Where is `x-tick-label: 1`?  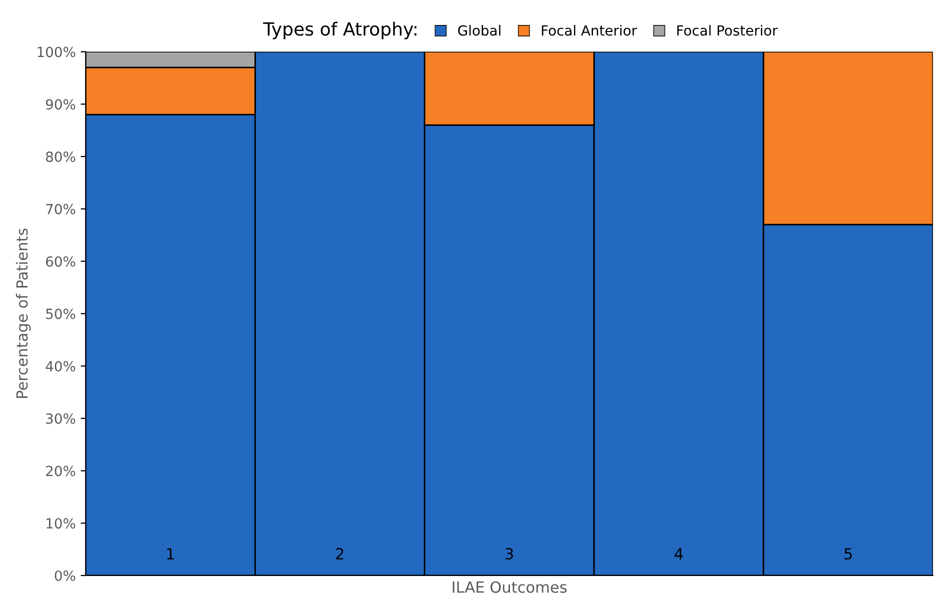
x-tick-label: 1 is located at coordinates (170, 554).